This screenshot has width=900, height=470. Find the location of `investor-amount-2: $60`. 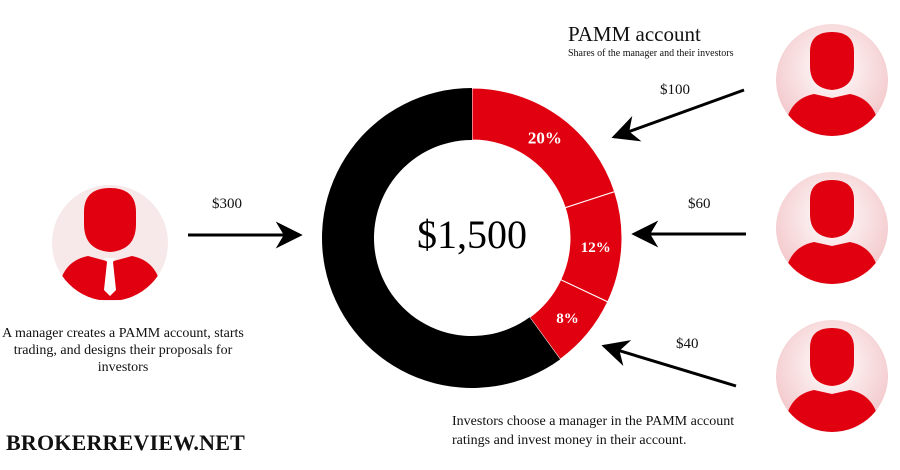

investor-amount-2: $60 is located at coordinates (699, 204).